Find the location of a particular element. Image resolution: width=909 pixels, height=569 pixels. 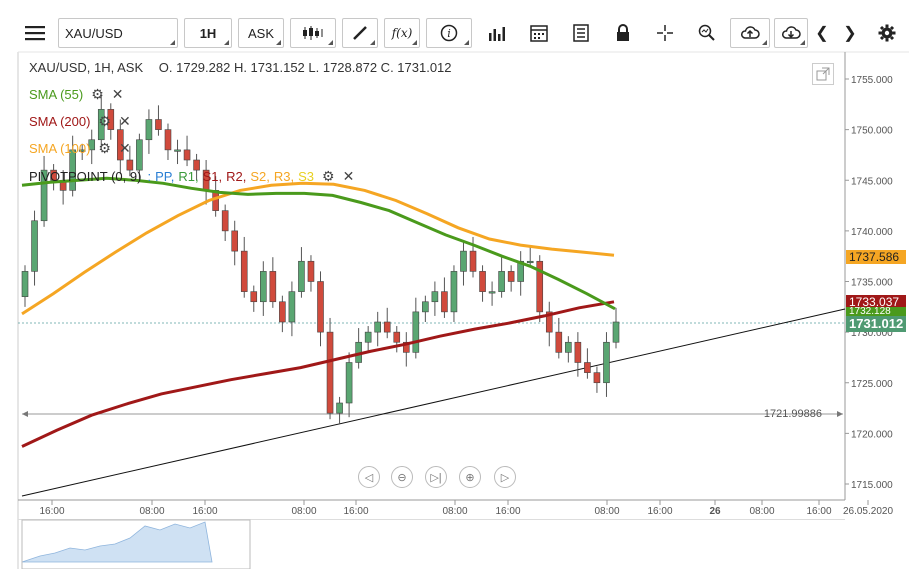

scroll-right-button: ❯ is located at coordinates (850, 33).